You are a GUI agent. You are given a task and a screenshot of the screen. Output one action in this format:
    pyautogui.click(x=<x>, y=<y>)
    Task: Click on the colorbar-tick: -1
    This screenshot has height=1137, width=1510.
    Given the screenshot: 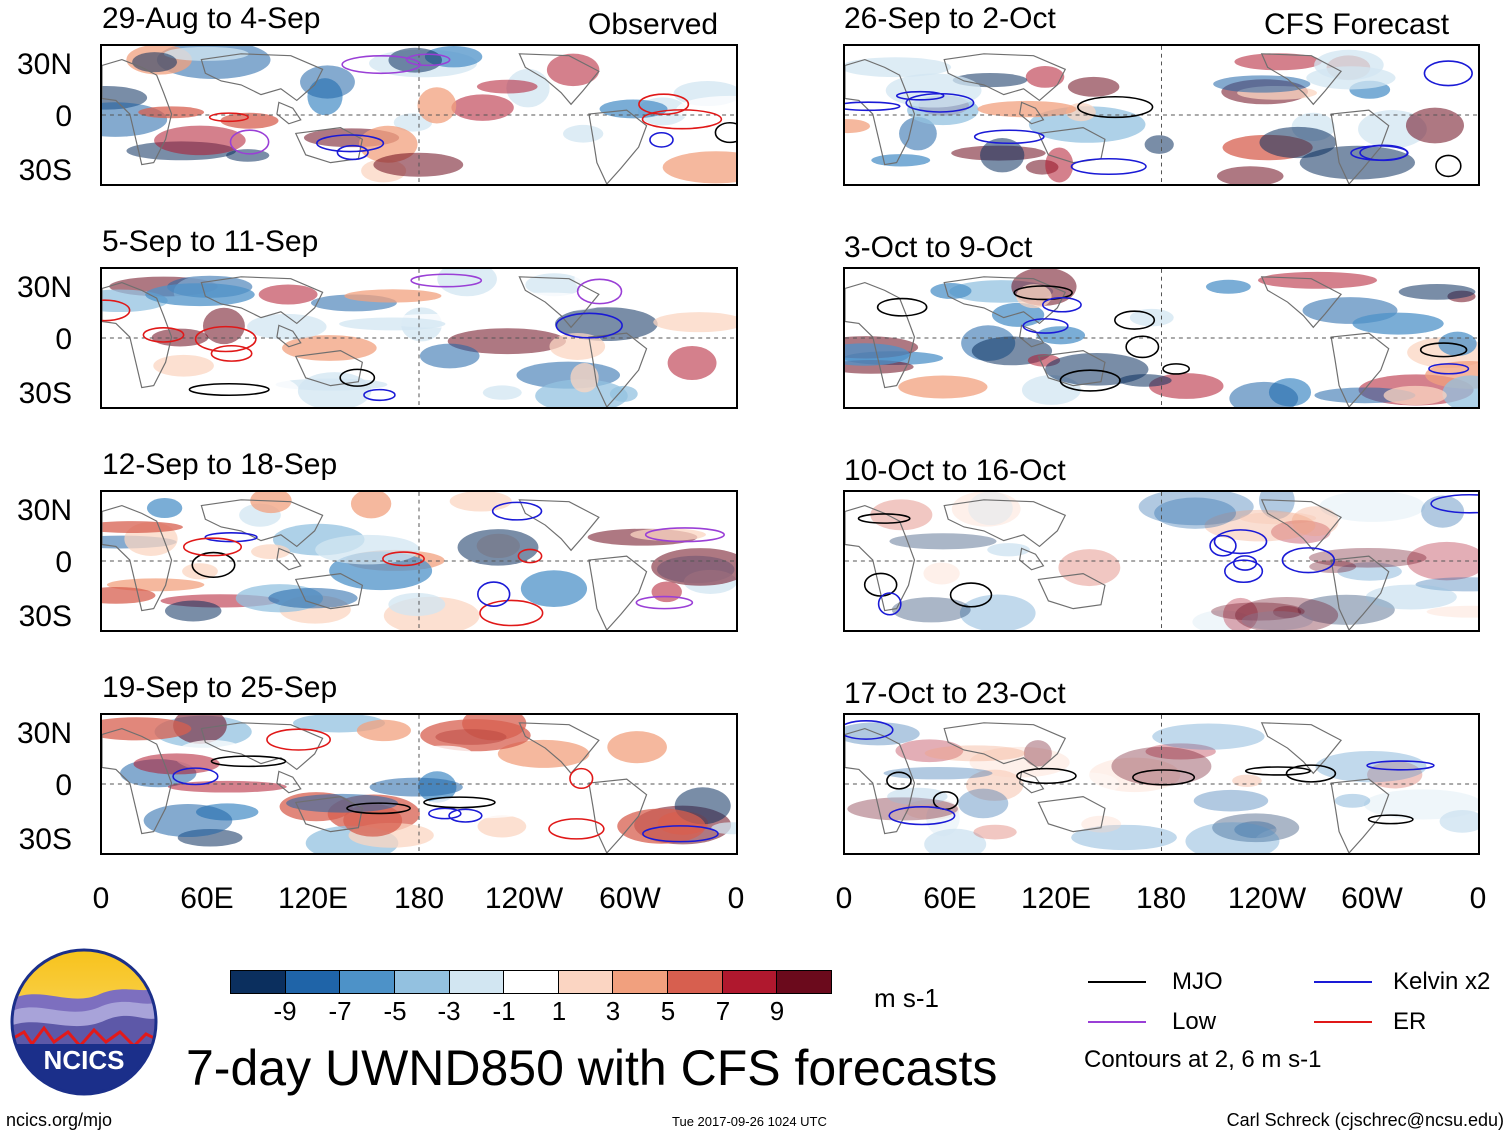 What is the action you would take?
    pyautogui.click(x=504, y=1011)
    